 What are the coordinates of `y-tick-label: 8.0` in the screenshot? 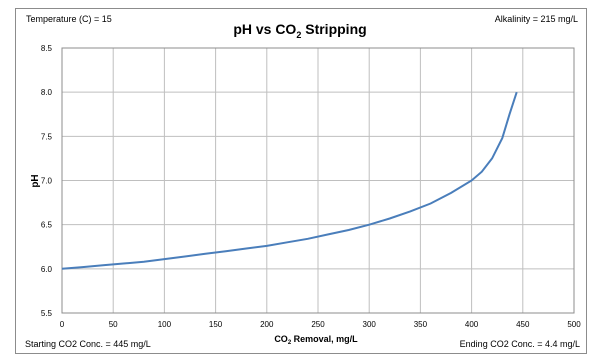 It's located at (47, 92).